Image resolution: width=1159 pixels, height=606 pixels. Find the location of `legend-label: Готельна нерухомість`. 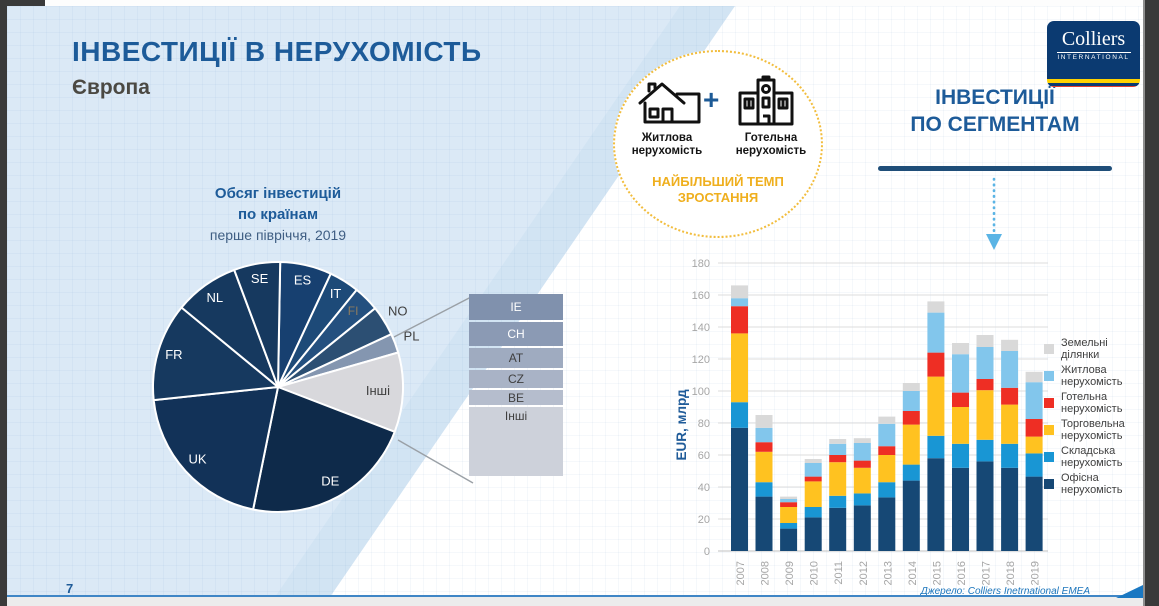

legend-label: Готельна нерухомість is located at coordinates (1092, 403).